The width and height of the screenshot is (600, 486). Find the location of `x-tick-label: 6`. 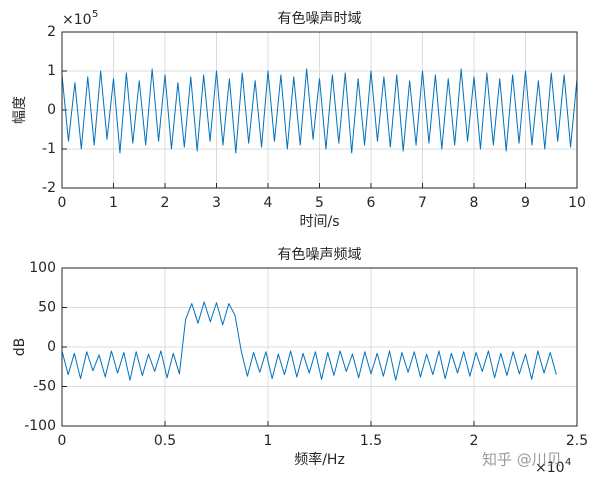

x-tick-label: 6 is located at coordinates (371, 203).